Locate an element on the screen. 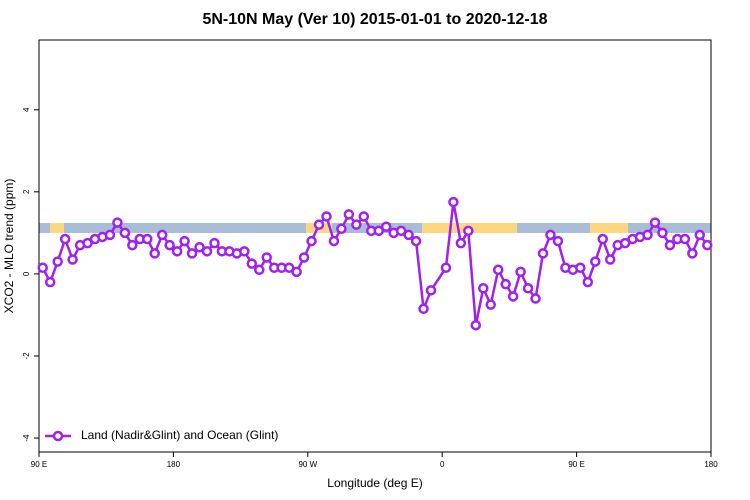 The height and width of the screenshot is (500, 750). y-tick-label: 2 is located at coordinates (26, 191).